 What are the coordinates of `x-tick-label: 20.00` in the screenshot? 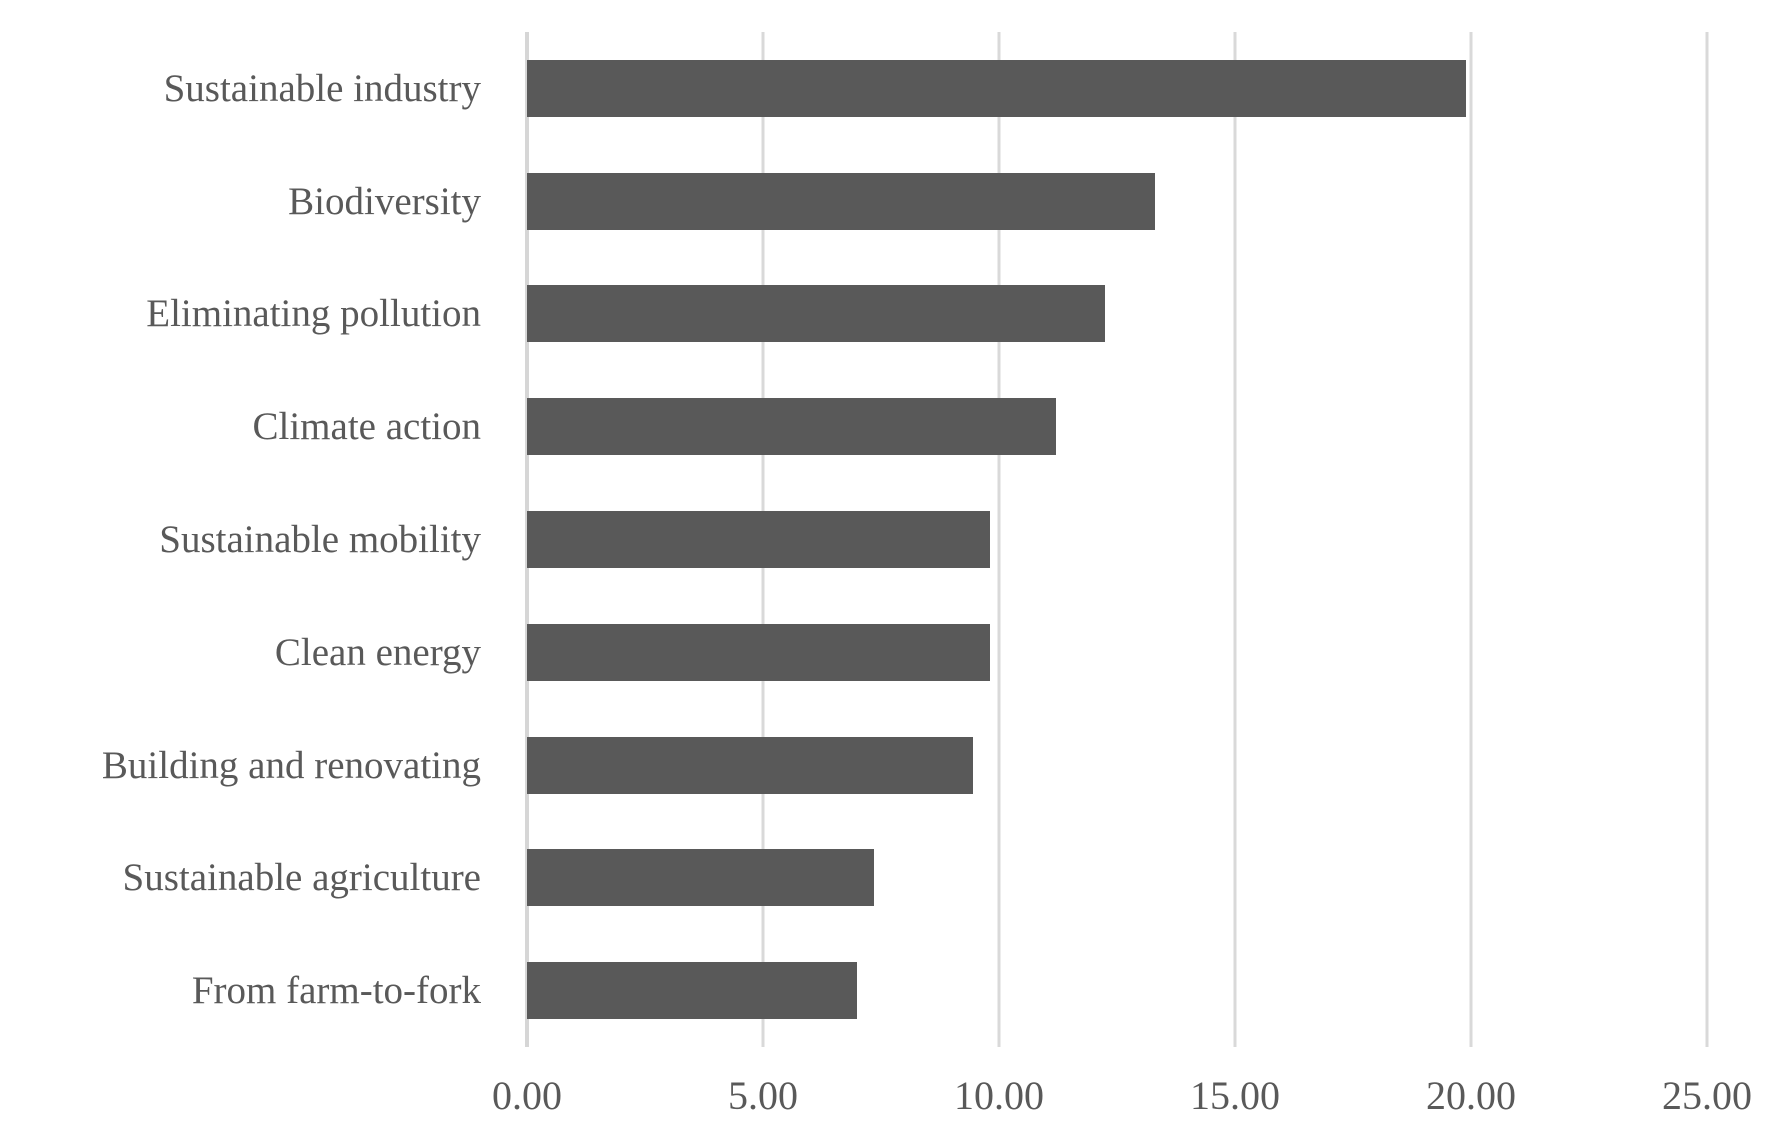 It's located at (1471, 1095).